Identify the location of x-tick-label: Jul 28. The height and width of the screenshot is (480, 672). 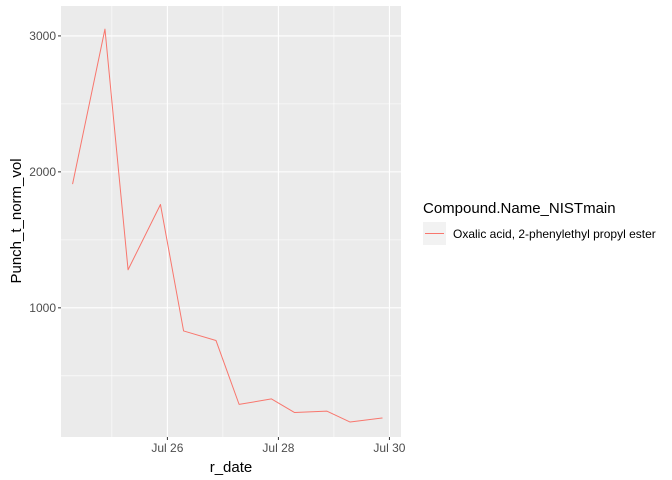
(278, 448).